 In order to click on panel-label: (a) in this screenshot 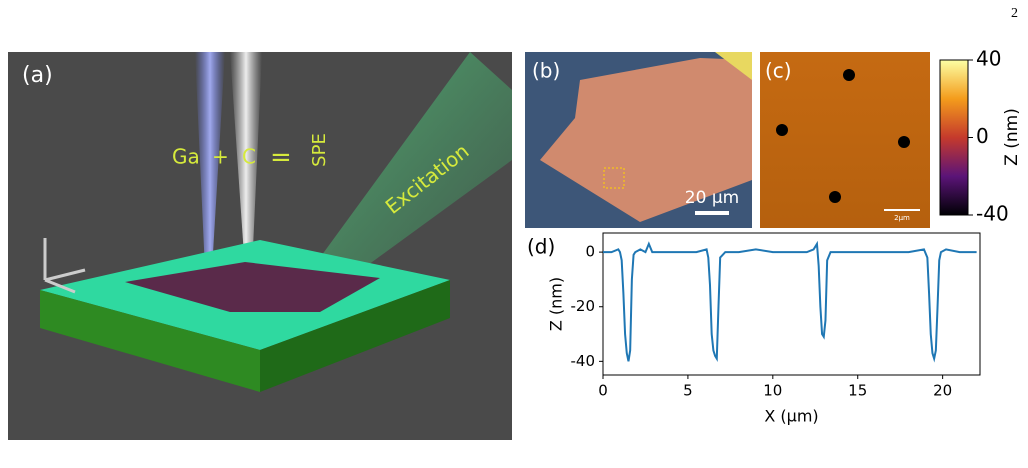, I will do `click(37, 75)`.